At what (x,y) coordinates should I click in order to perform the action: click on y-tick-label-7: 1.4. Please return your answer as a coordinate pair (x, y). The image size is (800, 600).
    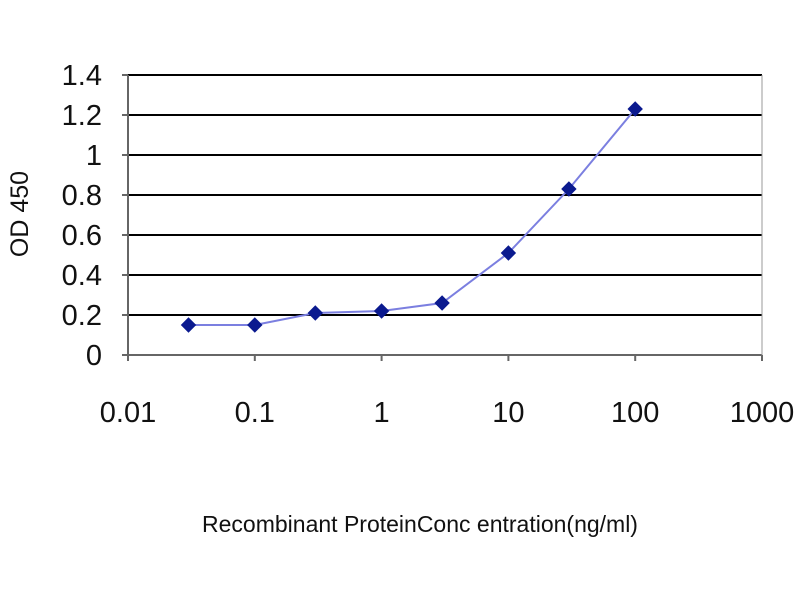
    Looking at the image, I should click on (82, 76).